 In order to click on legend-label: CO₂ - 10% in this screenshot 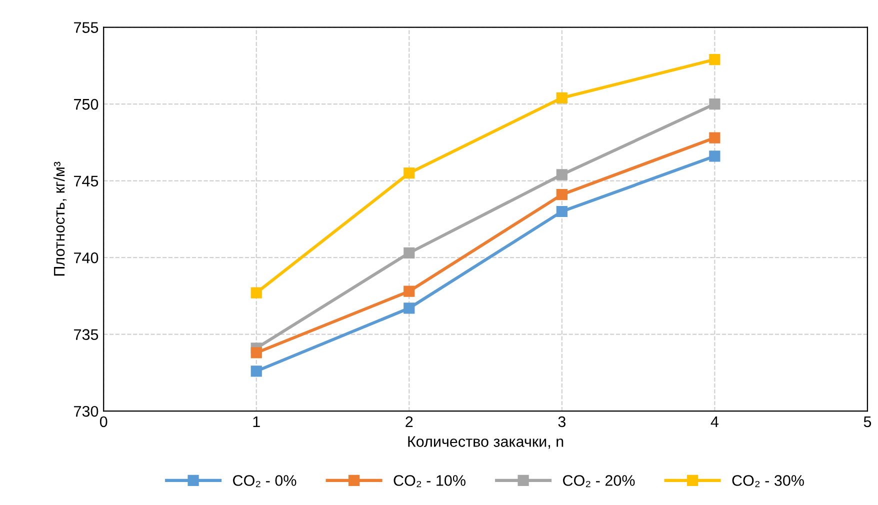, I will do `click(430, 481)`.